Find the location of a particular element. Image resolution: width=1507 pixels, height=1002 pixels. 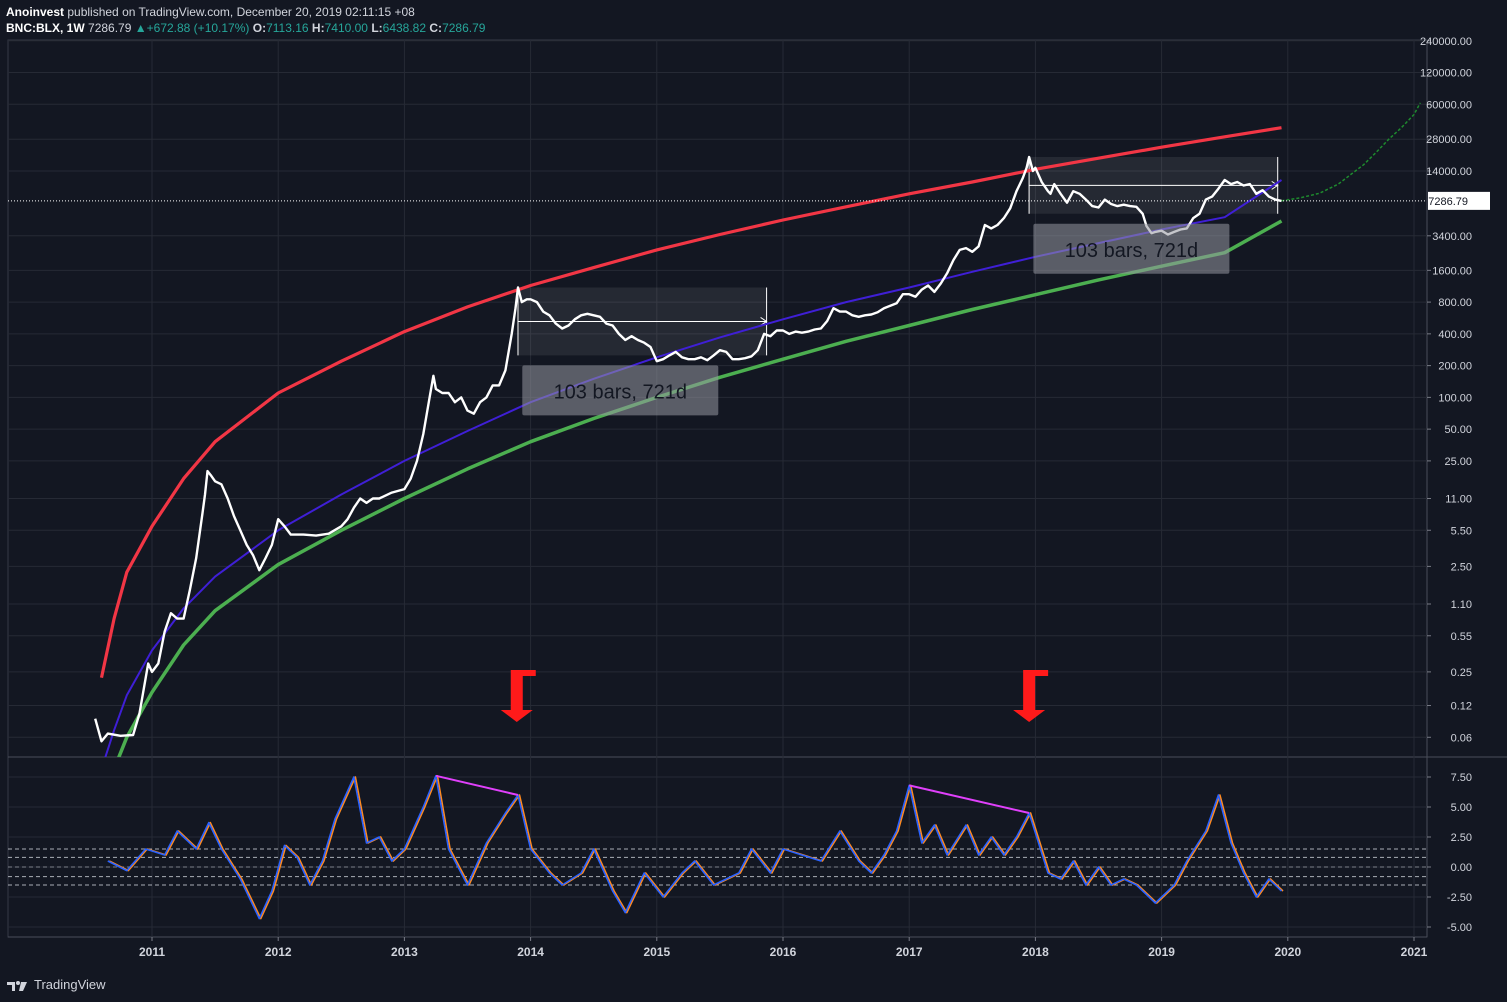

price-tick-label: 0.12 is located at coordinates (1461, 707).